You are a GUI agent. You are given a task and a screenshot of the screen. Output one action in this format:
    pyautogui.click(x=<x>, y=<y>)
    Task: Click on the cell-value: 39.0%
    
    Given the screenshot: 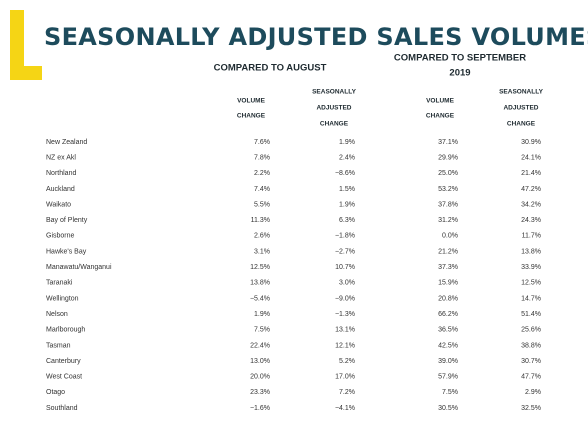 What is the action you would take?
    pyautogui.click(x=448, y=361)
    